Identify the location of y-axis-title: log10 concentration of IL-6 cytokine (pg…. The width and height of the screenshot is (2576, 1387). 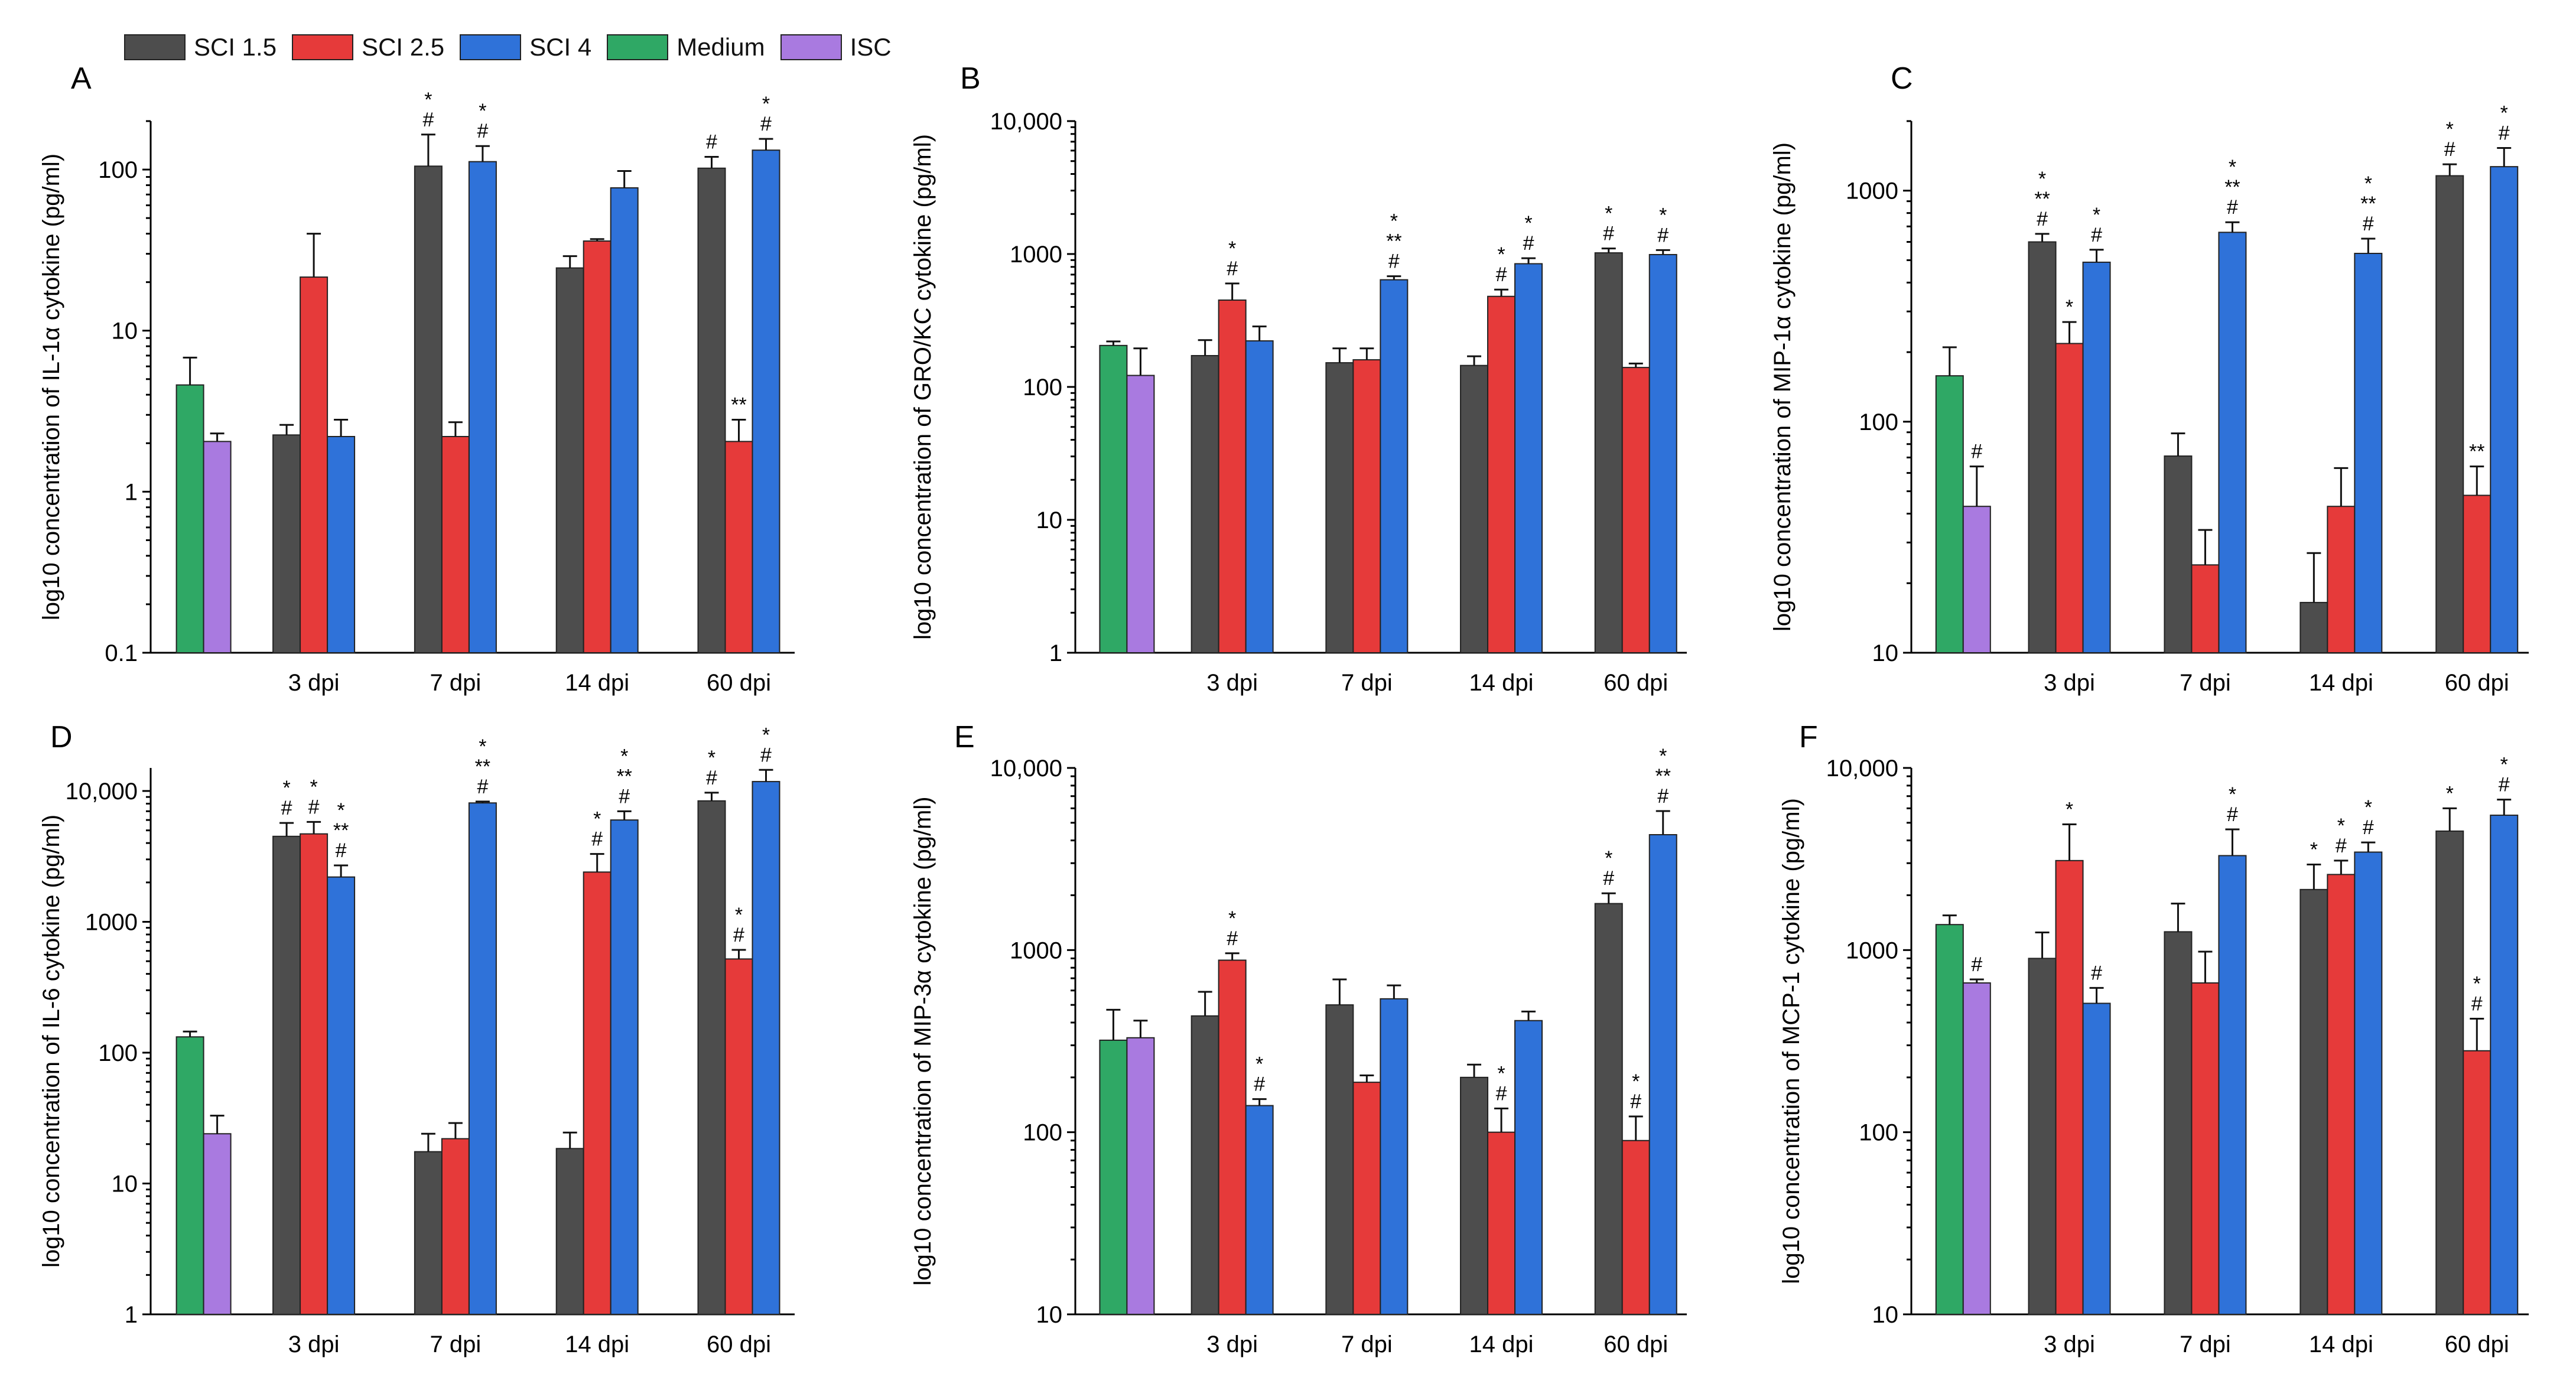
(51, 1041).